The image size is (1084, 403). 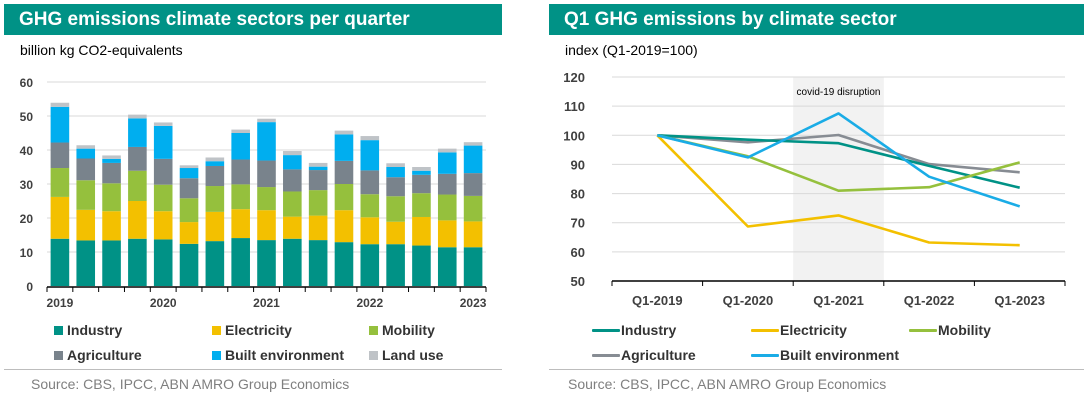 What do you see at coordinates (631, 50) in the screenshot?
I see `y-axis-unit-label: index (Q1-2019=100)` at bounding box center [631, 50].